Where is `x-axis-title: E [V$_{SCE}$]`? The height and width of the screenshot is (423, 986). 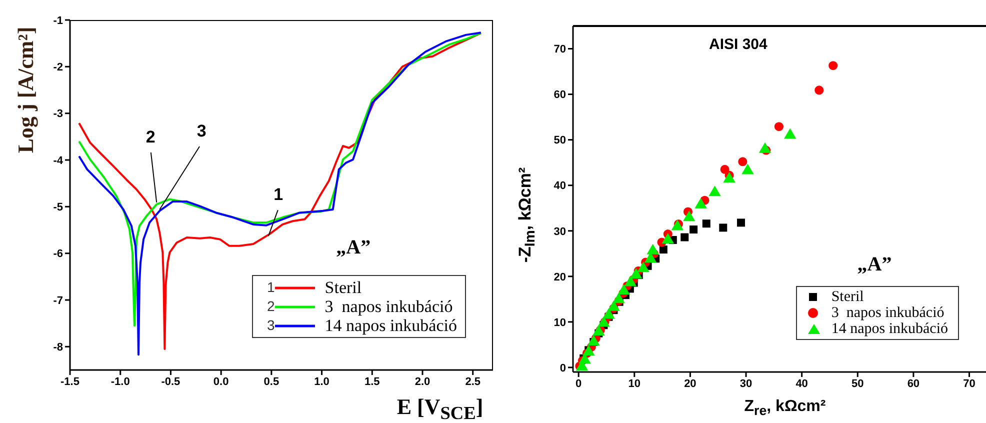 x-axis-title: E [V$_{SCE}$] is located at coordinates (440, 408).